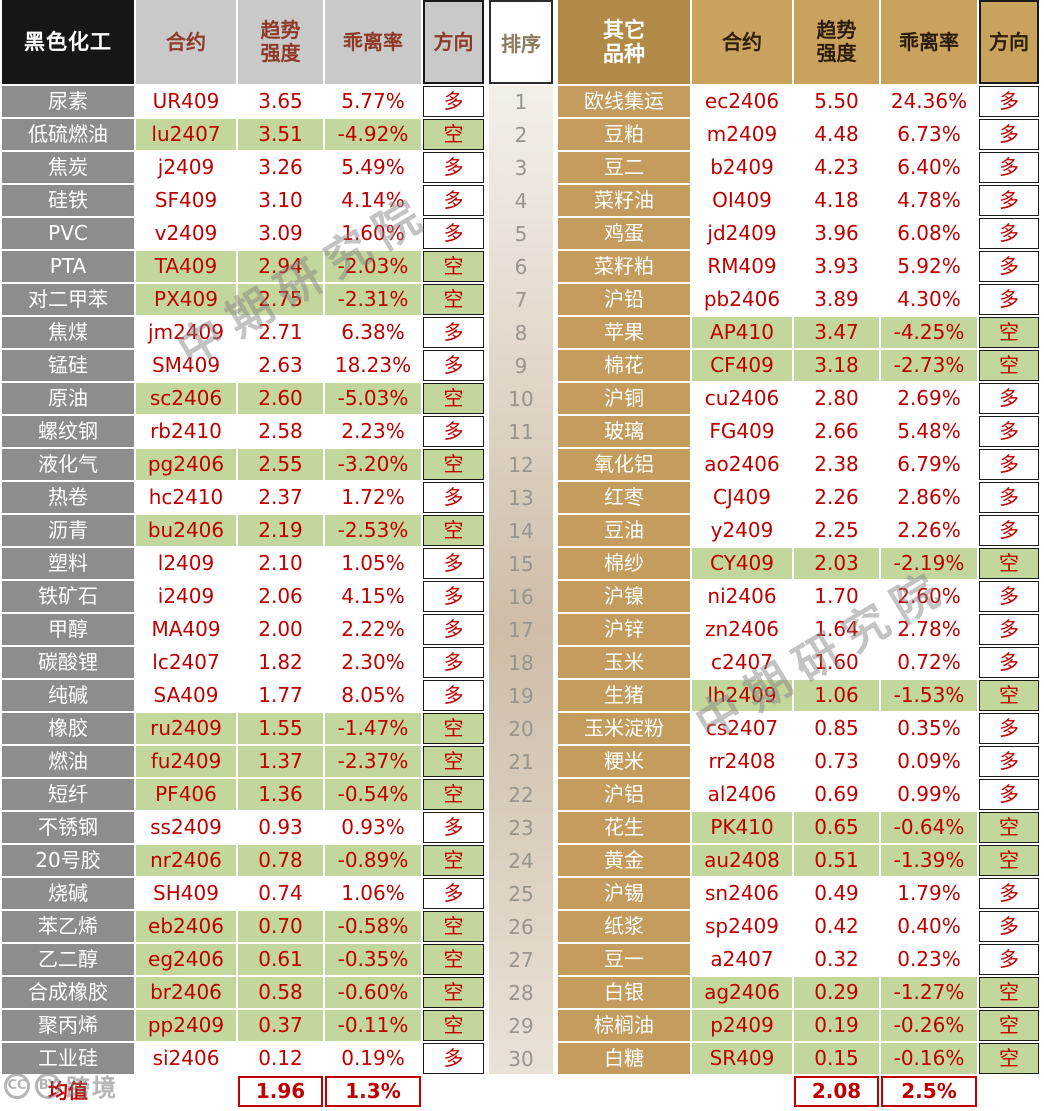 This screenshot has height=1111, width=1044. Describe the element at coordinates (186, 596) in the screenshot. I see `contract-cell: i2409` at that location.